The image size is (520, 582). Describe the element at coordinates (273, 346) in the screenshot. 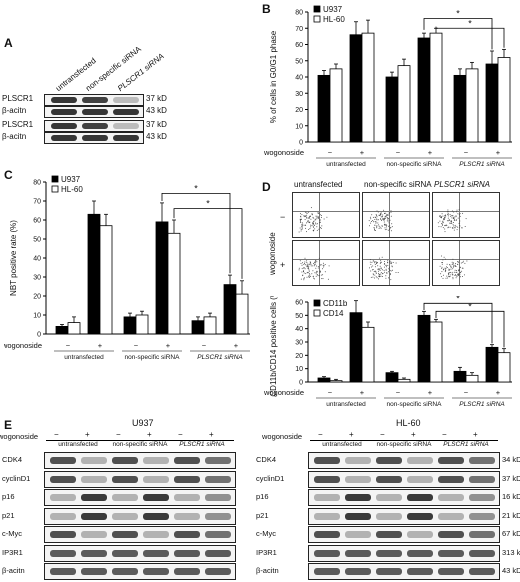

I see `y-axis-label: CD11b/CD14 positive cells (%)` at that location.